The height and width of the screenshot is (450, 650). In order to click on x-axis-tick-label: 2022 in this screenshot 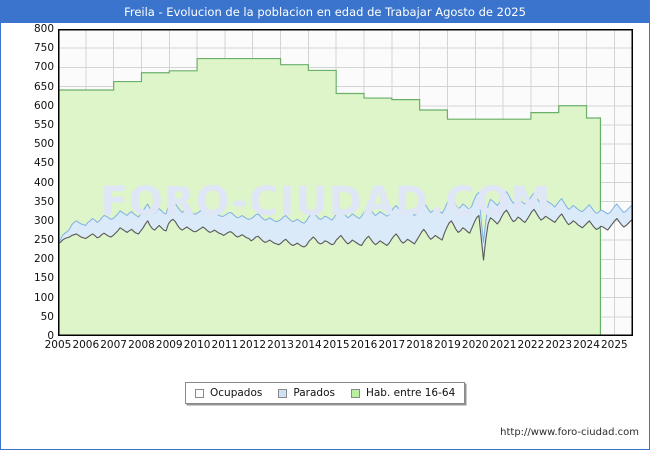, I will do `click(531, 345)`.